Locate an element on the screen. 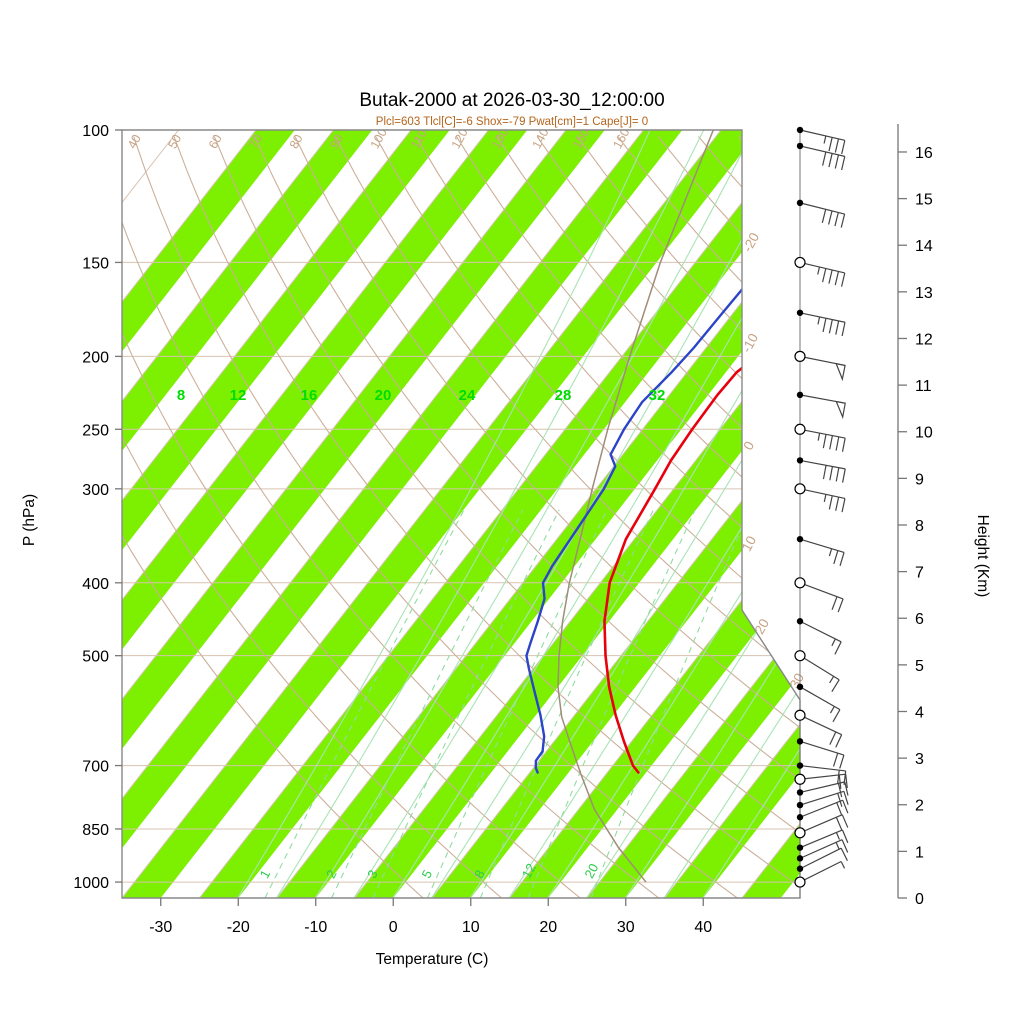  height-tick-label: 16 is located at coordinates (924, 153).